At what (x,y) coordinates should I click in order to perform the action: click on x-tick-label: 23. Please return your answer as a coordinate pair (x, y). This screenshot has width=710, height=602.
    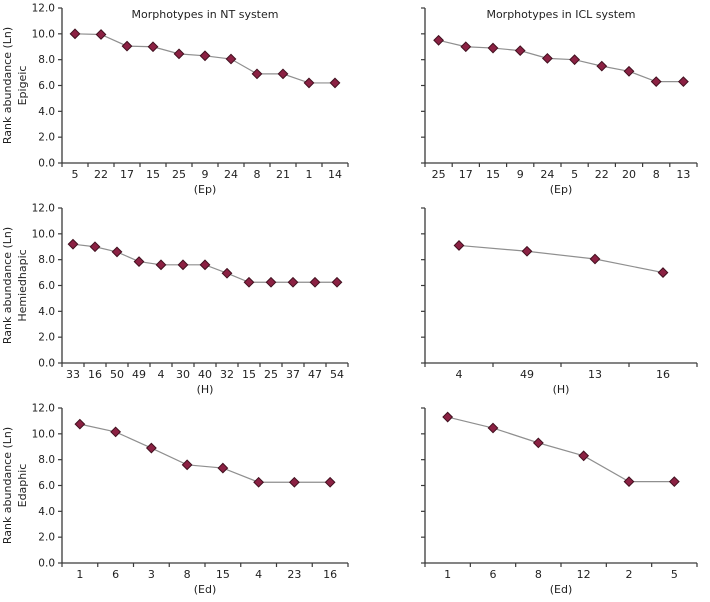
    Looking at the image, I should click on (294, 574).